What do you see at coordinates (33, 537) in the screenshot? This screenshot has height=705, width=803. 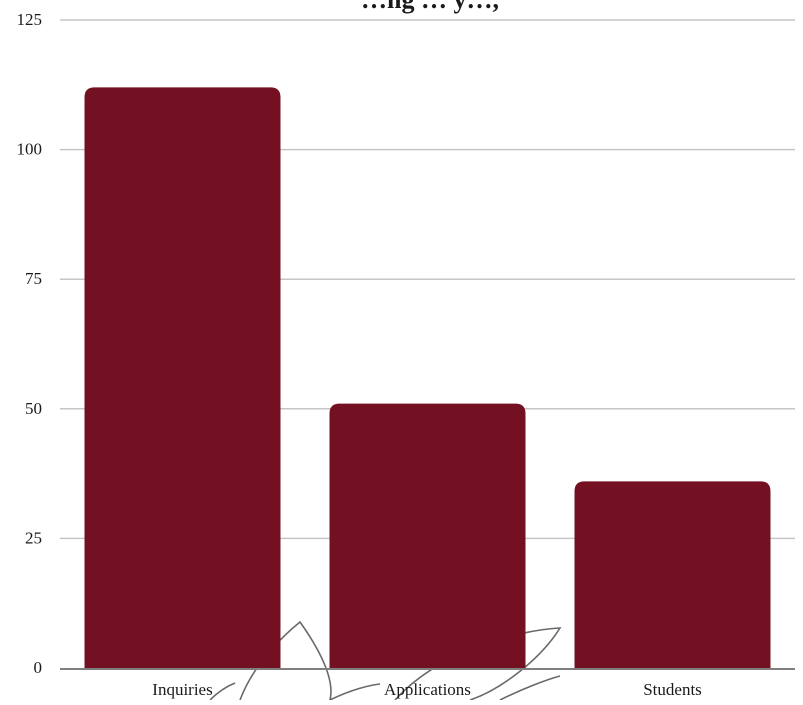 I see `y-tick-label: 25` at bounding box center [33, 537].